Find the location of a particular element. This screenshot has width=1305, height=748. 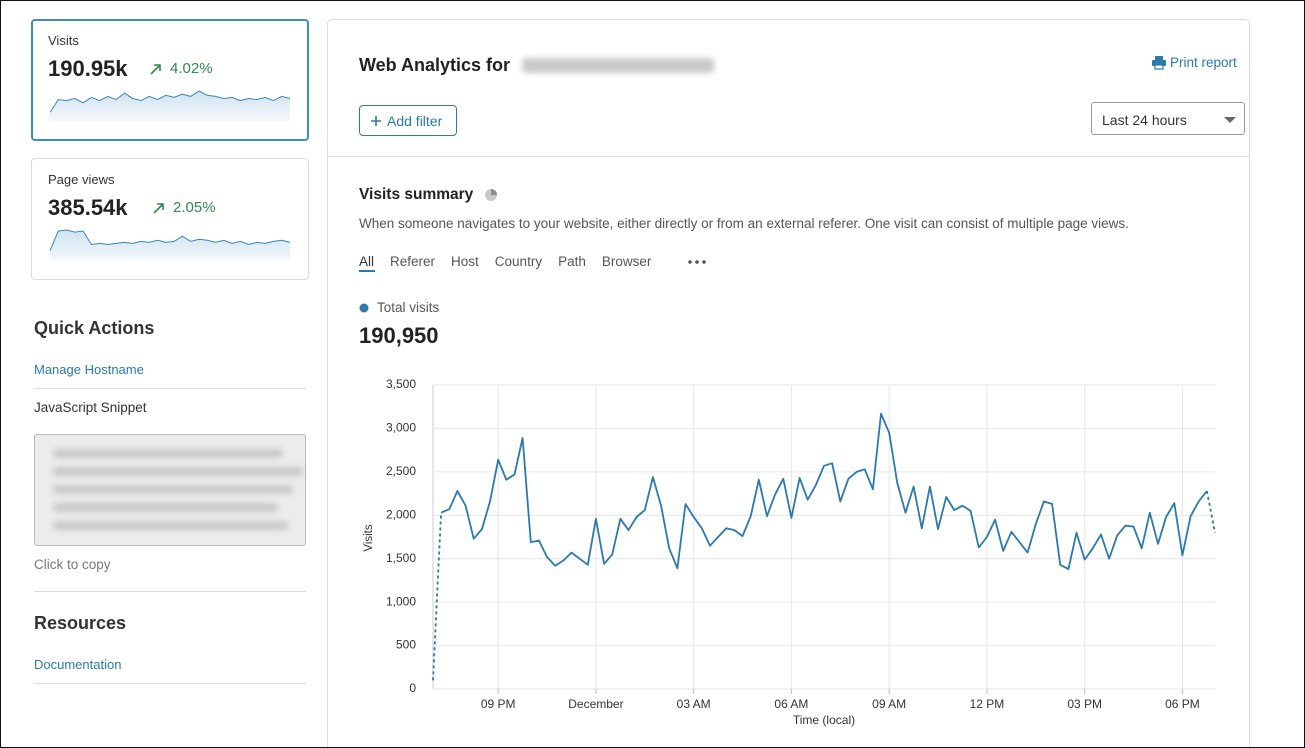

time-range-select is located at coordinates (1168, 118).